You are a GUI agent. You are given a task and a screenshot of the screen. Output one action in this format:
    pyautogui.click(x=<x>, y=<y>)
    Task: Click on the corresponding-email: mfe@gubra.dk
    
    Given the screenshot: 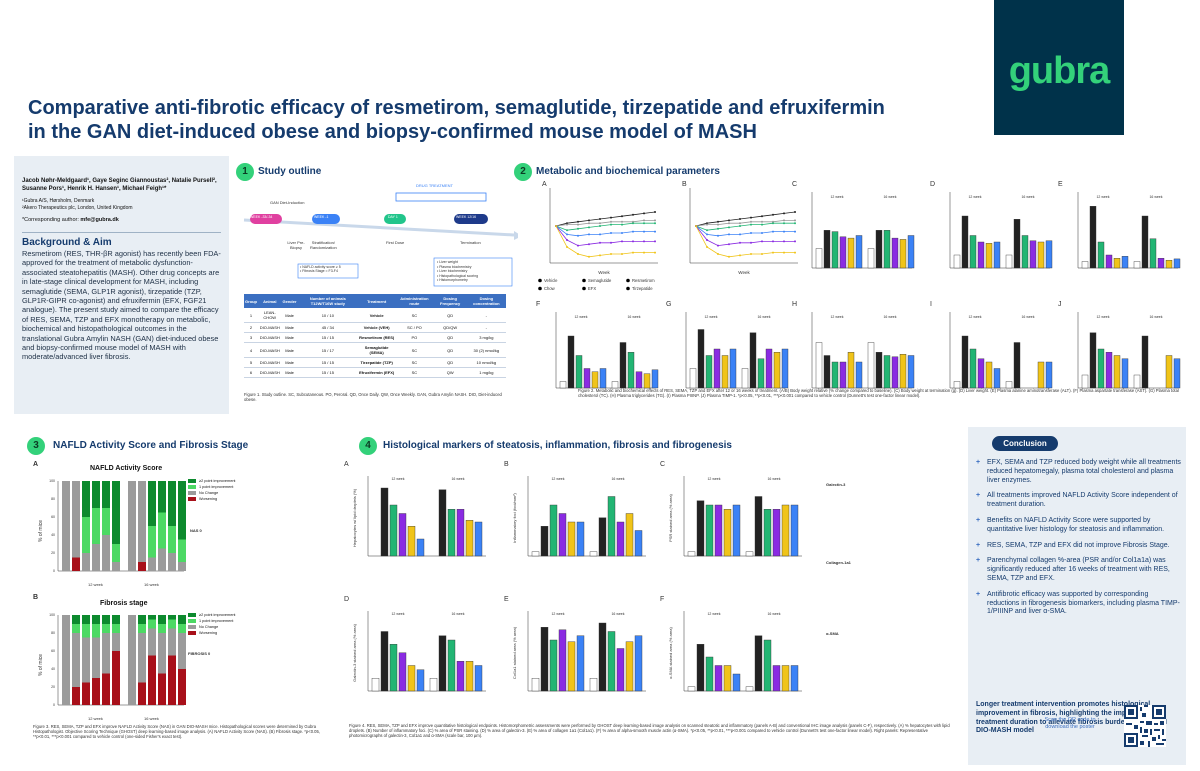 What is the action you would take?
    pyautogui.click(x=99, y=220)
    